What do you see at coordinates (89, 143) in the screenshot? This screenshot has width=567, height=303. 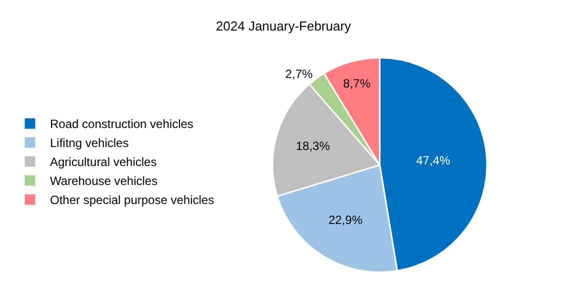 I see `legend-label: Lifitng vehicles` at bounding box center [89, 143].